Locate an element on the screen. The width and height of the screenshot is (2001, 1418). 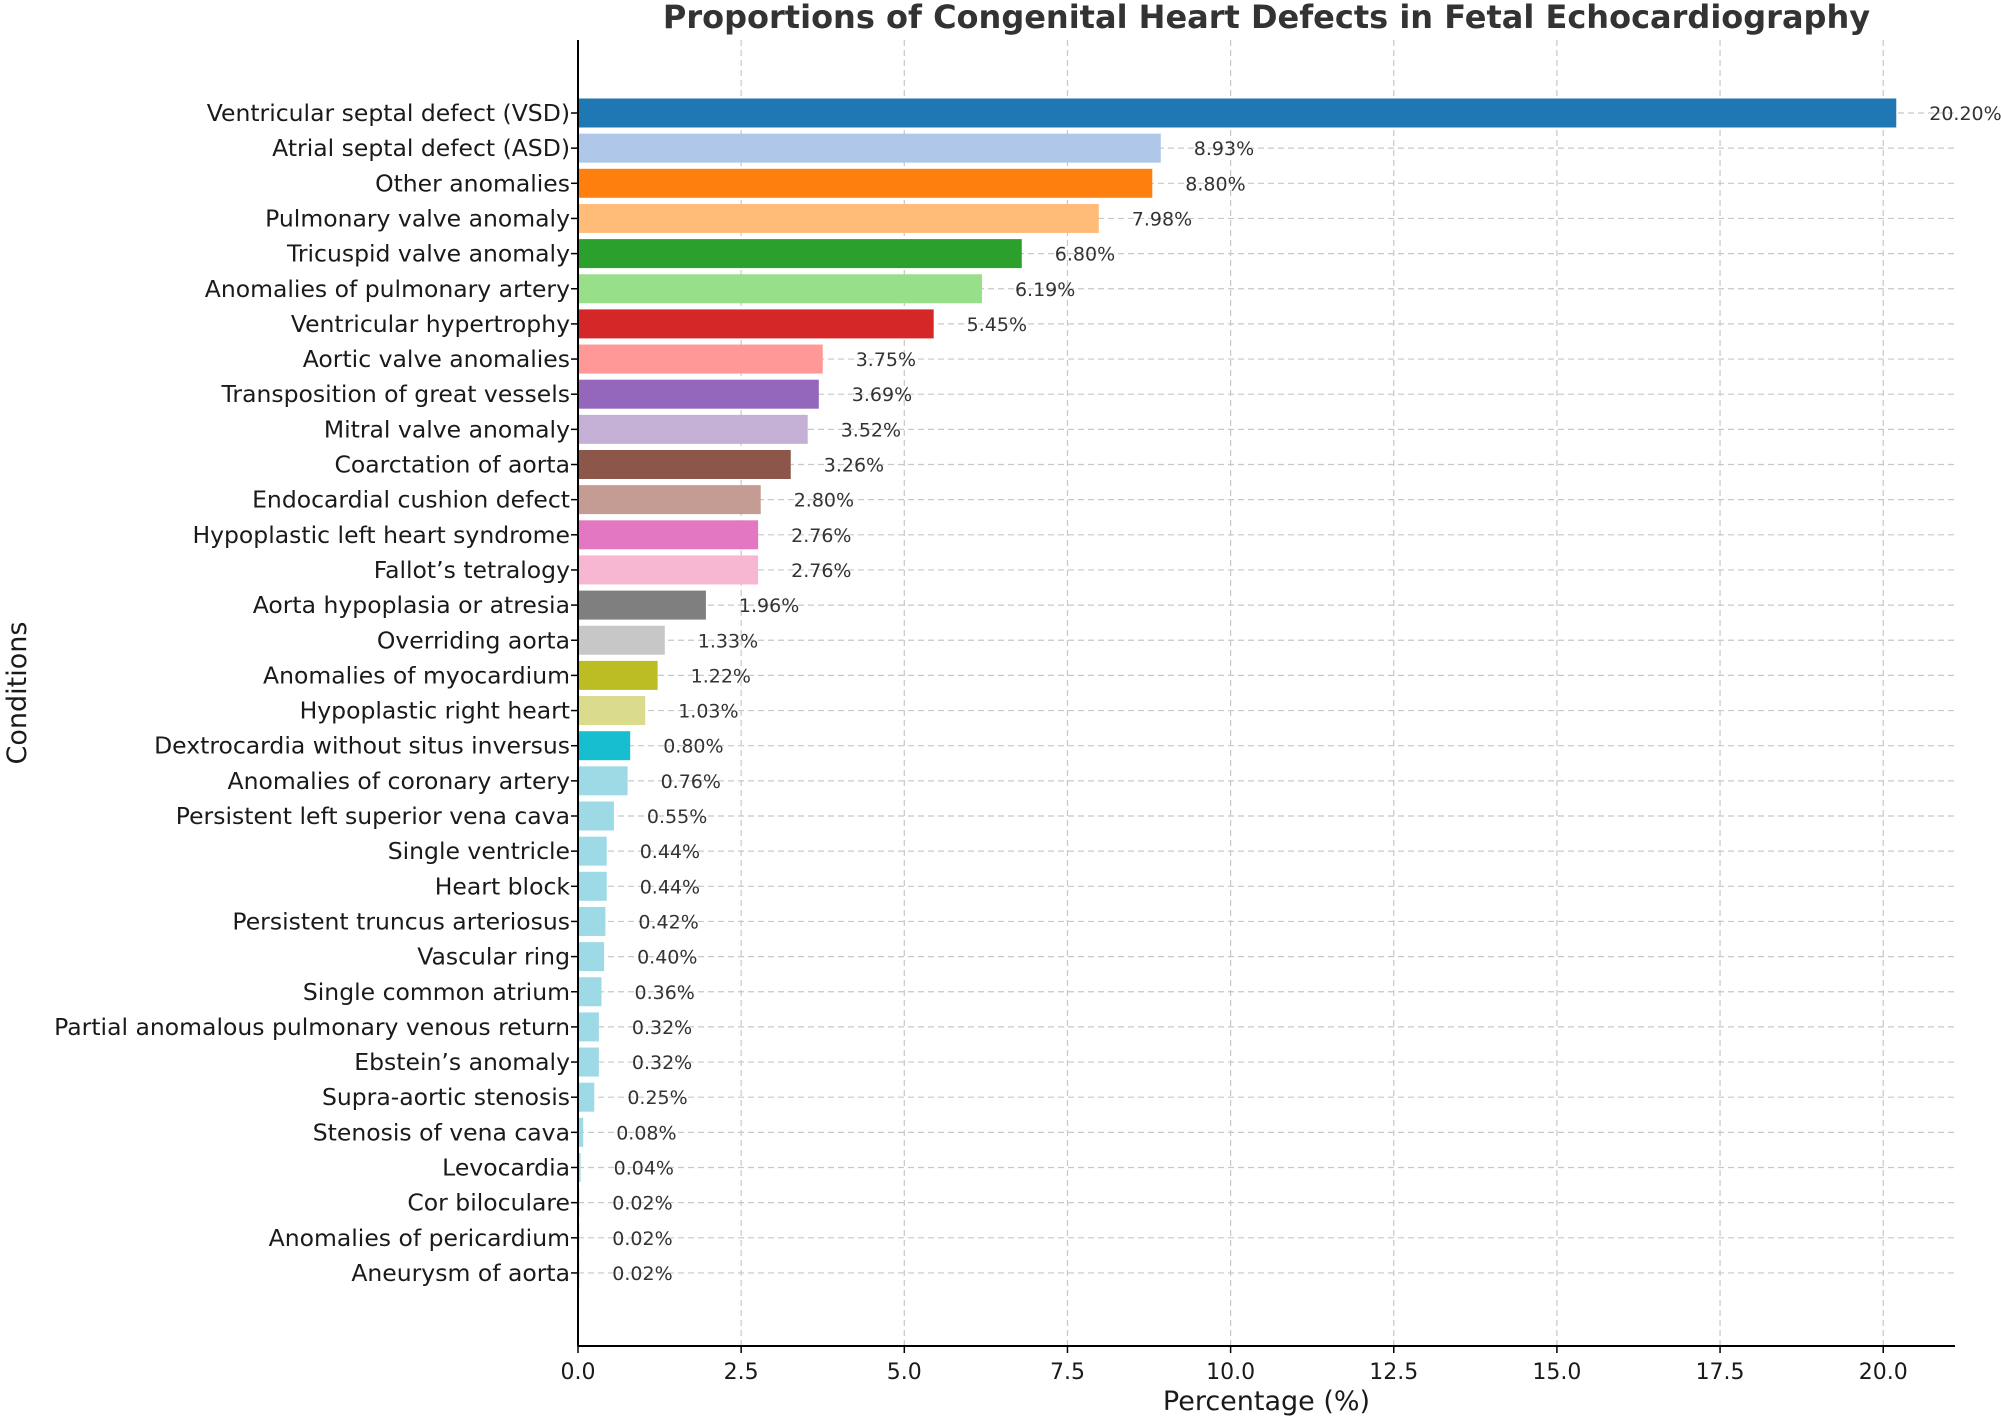
category-label: Single common atrium is located at coordinates (436, 992).